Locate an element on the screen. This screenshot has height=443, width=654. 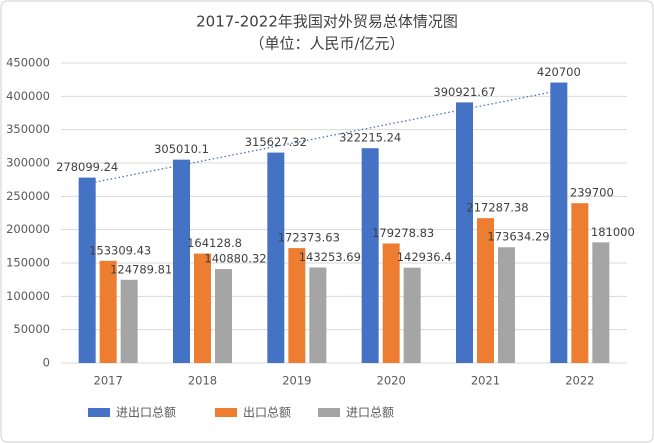
x-tick-label: 2020 is located at coordinates (391, 381).